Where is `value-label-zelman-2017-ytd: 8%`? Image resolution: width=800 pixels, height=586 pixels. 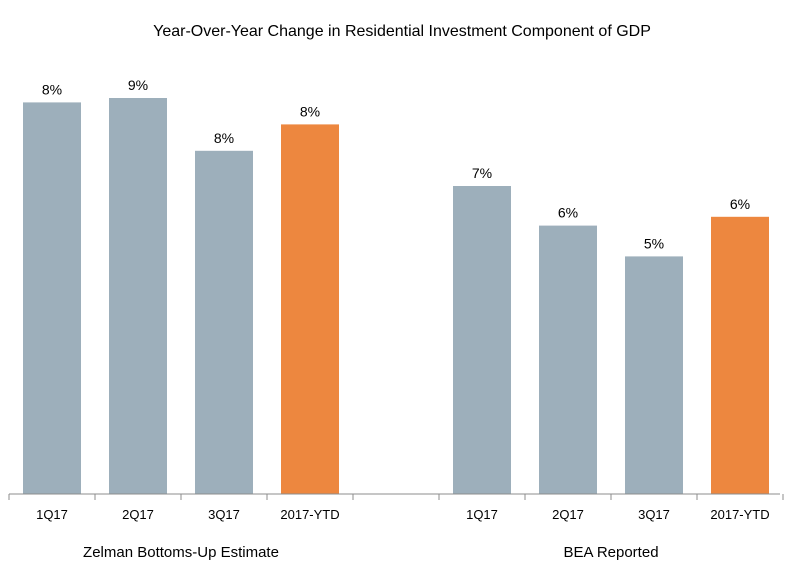 value-label-zelman-2017-ytd: 8% is located at coordinates (310, 111).